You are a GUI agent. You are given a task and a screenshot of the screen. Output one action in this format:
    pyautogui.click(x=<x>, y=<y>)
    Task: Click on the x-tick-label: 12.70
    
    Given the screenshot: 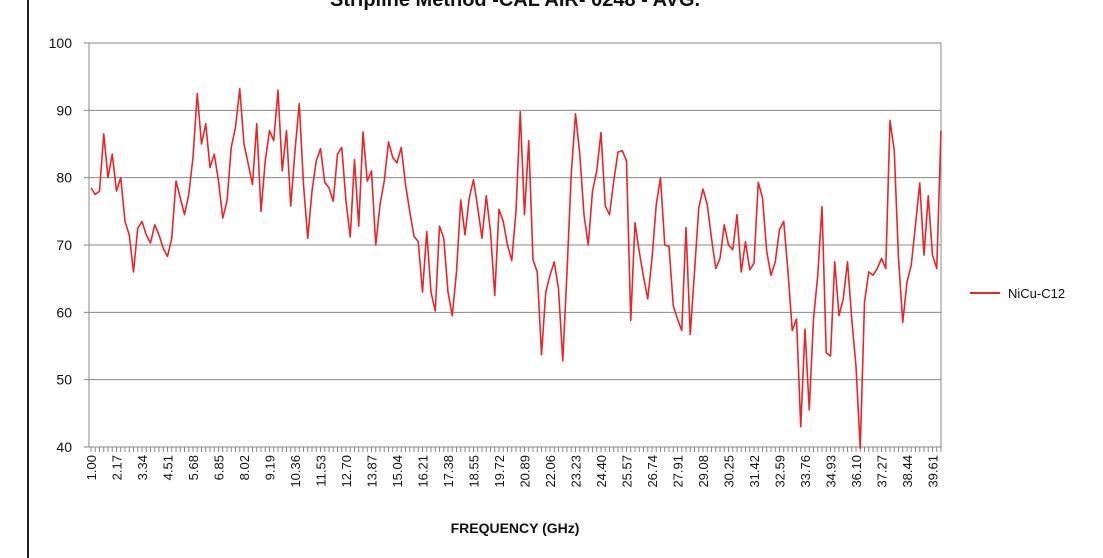 What is the action you would take?
    pyautogui.click(x=346, y=471)
    